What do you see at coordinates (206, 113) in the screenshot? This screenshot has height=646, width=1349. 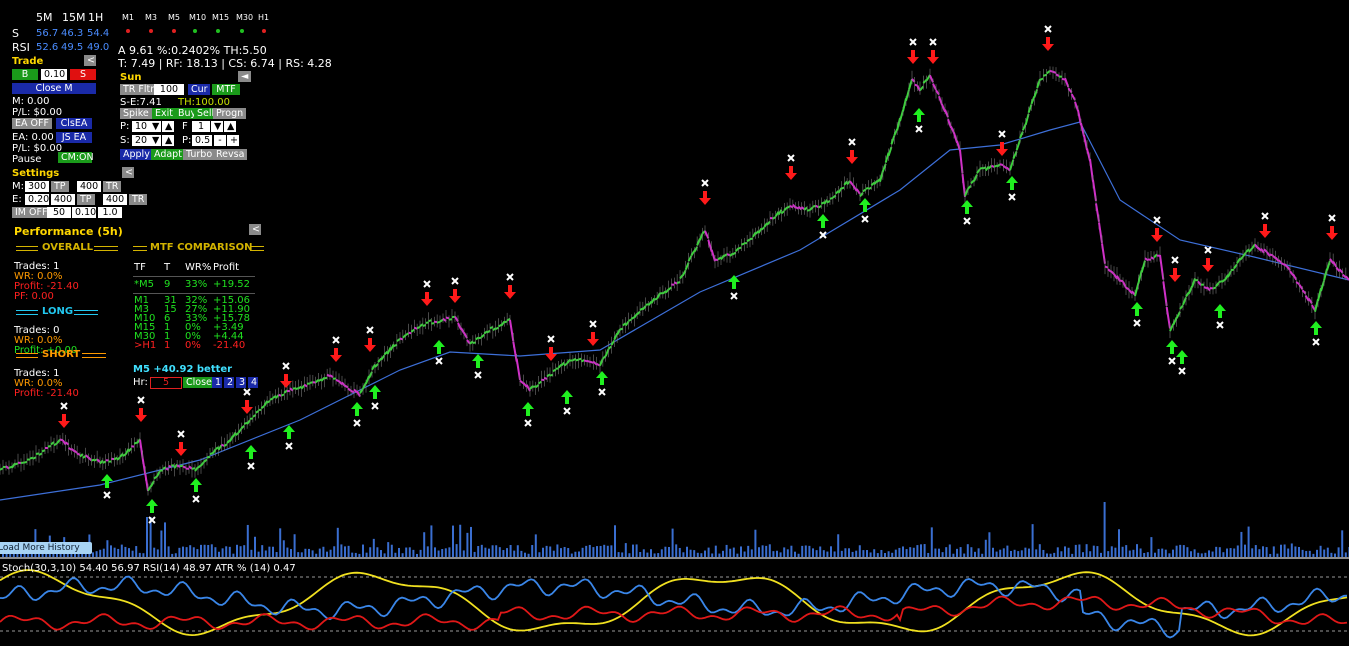 I see `mode-button: Sell` at bounding box center [206, 113].